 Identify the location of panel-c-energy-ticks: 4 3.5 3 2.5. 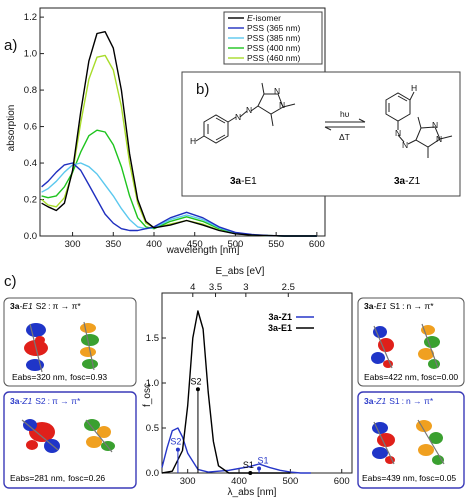
(242, 289).